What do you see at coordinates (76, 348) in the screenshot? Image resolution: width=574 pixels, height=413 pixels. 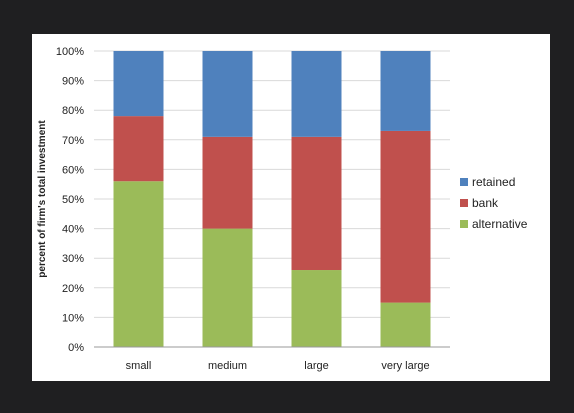 I see `y-tick-label: 0%` at bounding box center [76, 348].